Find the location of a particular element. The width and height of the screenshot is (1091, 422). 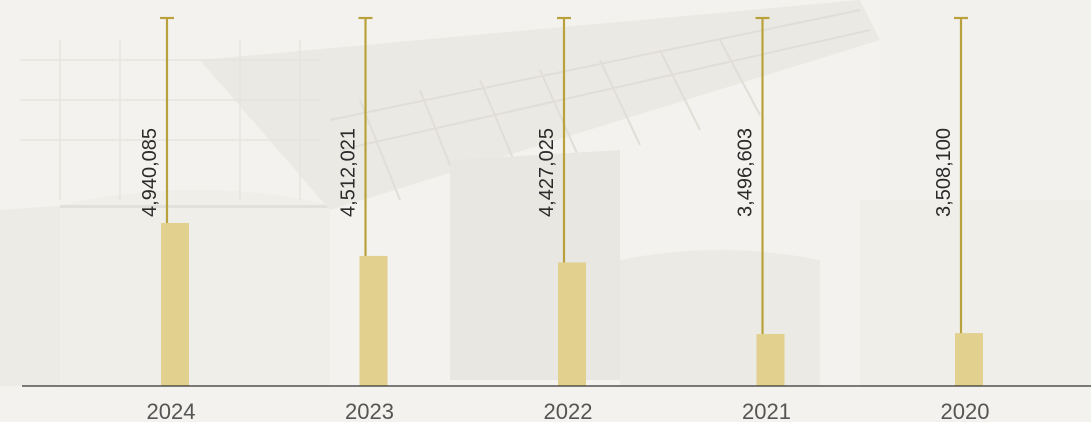

x-axis-tick-labels: 2024 2023 2022 2021 2020 is located at coordinates (568, 410).